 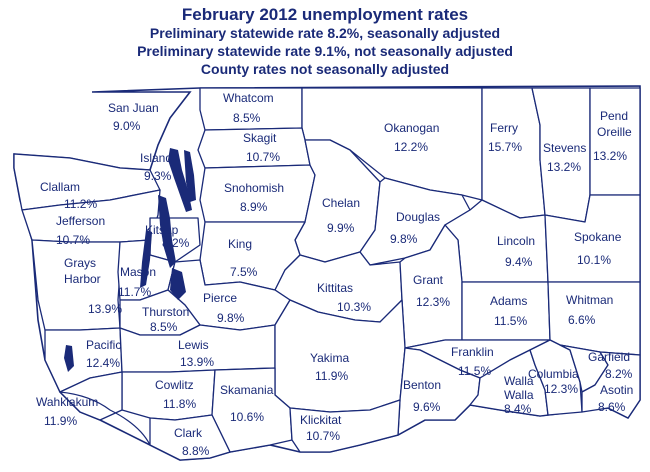 What do you see at coordinates (179, 404) in the screenshot?
I see `label-cowlitz-rate: 11.8%` at bounding box center [179, 404].